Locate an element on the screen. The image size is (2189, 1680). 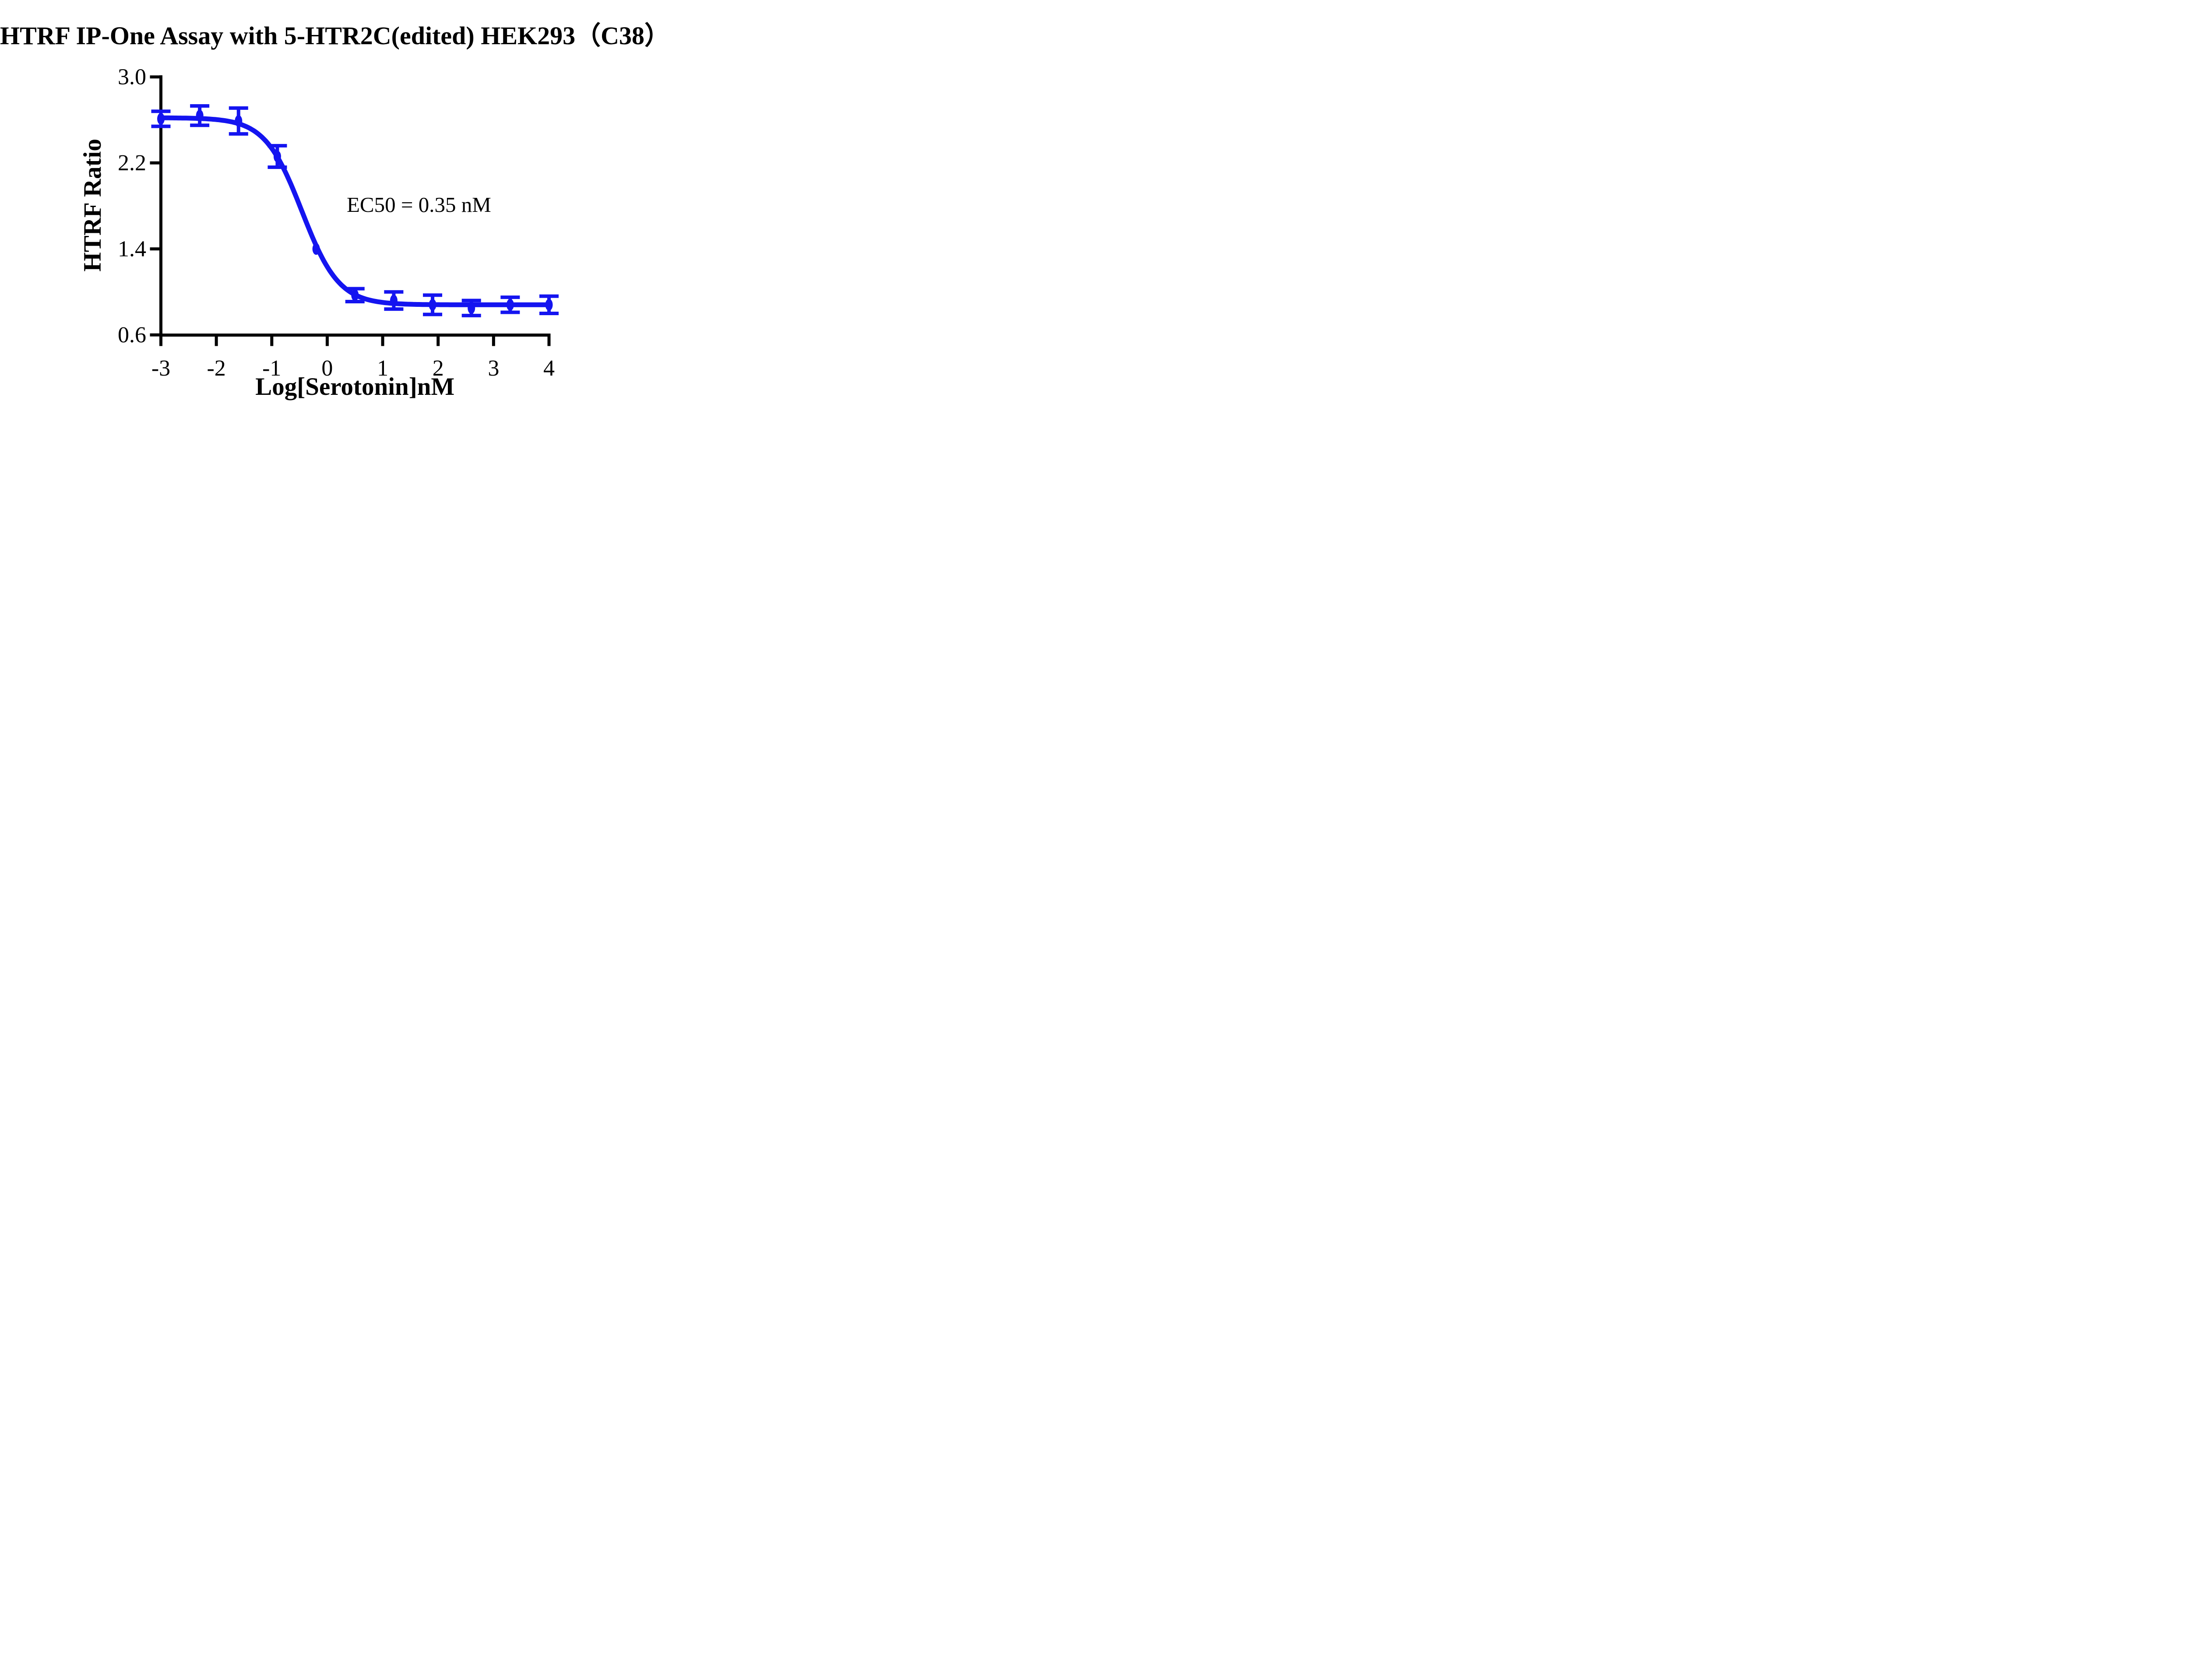
y-tick-label: 1.4 is located at coordinates (132, 249).